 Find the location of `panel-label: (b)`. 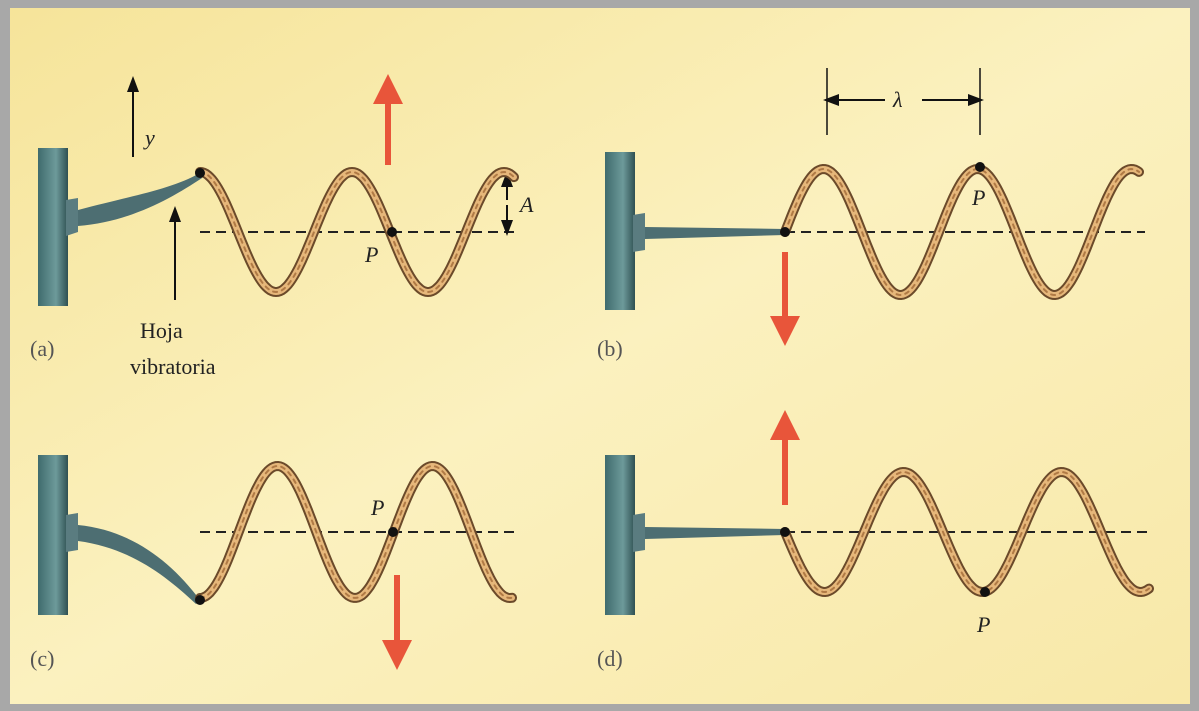

panel-label: (b) is located at coordinates (610, 348).